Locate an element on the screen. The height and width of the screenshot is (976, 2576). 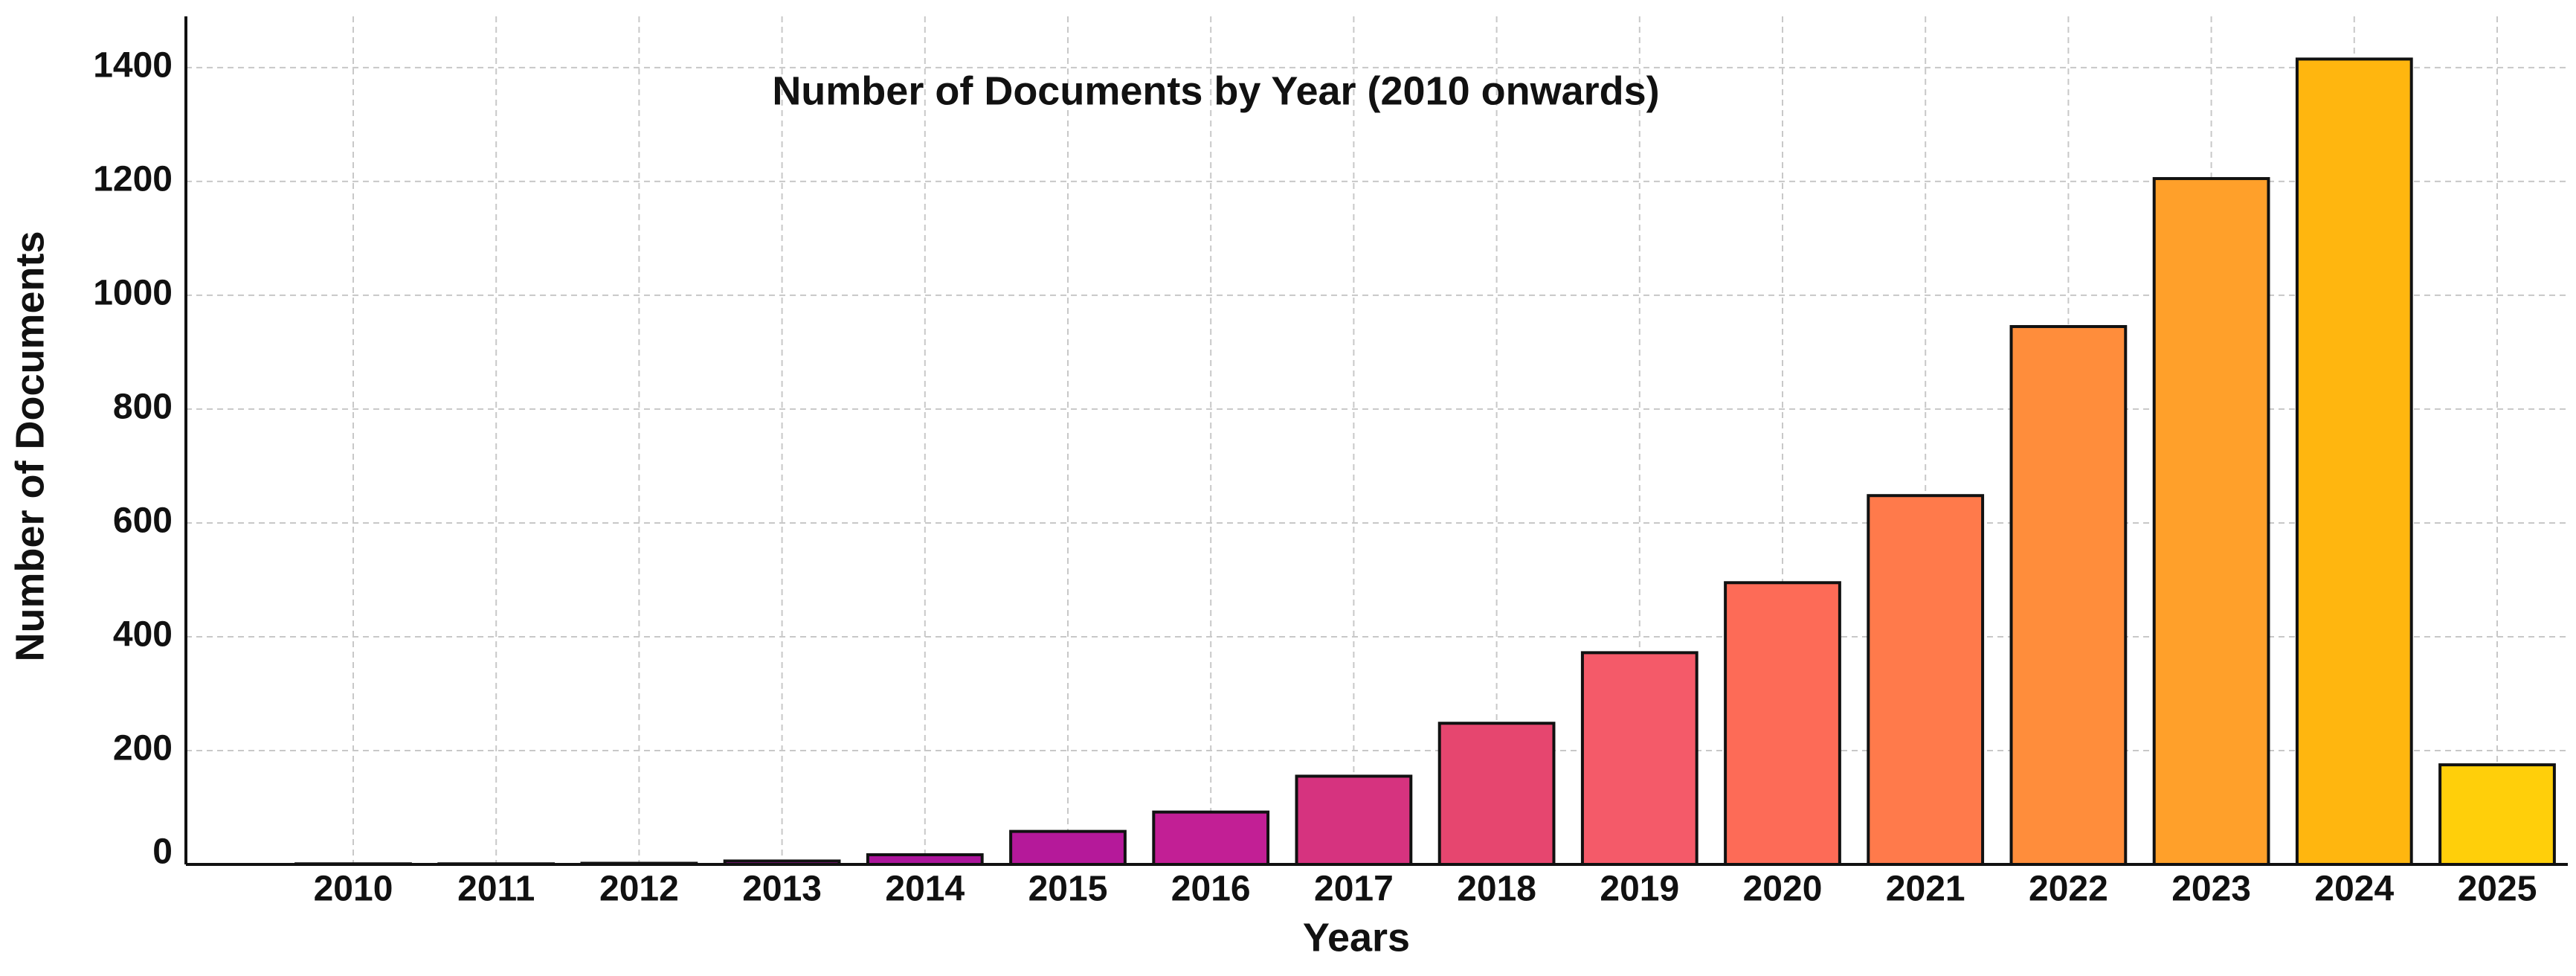
y-tick-label: 1200 is located at coordinates (133, 179).